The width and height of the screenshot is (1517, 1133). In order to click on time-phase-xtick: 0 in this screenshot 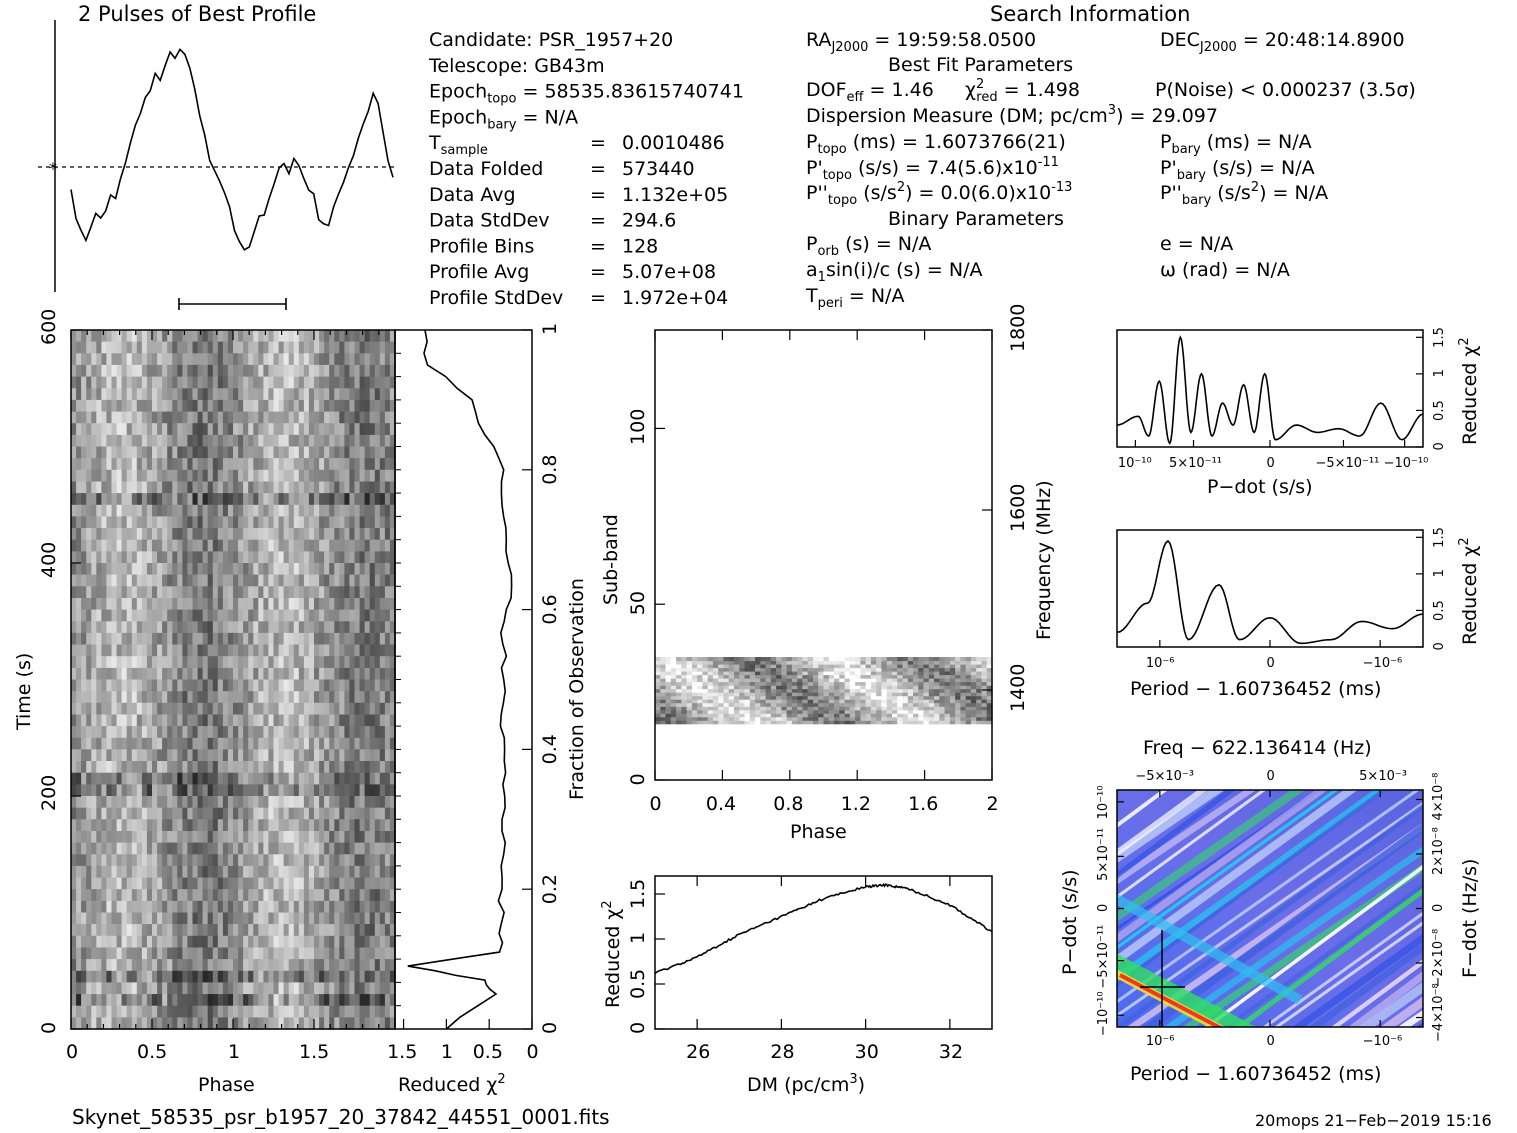, I will do `click(72, 1052)`.